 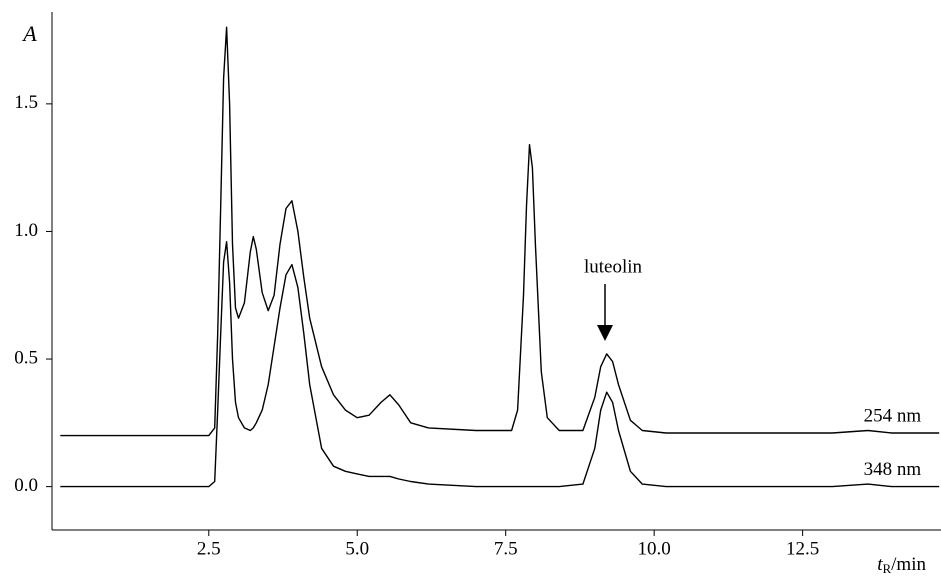 I want to click on series-label: 348 nm, so click(x=893, y=469).